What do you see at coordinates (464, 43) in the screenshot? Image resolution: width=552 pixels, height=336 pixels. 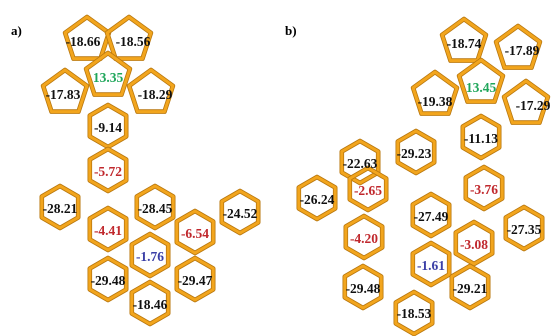 I see `nics-value: -18.74` at bounding box center [464, 43].